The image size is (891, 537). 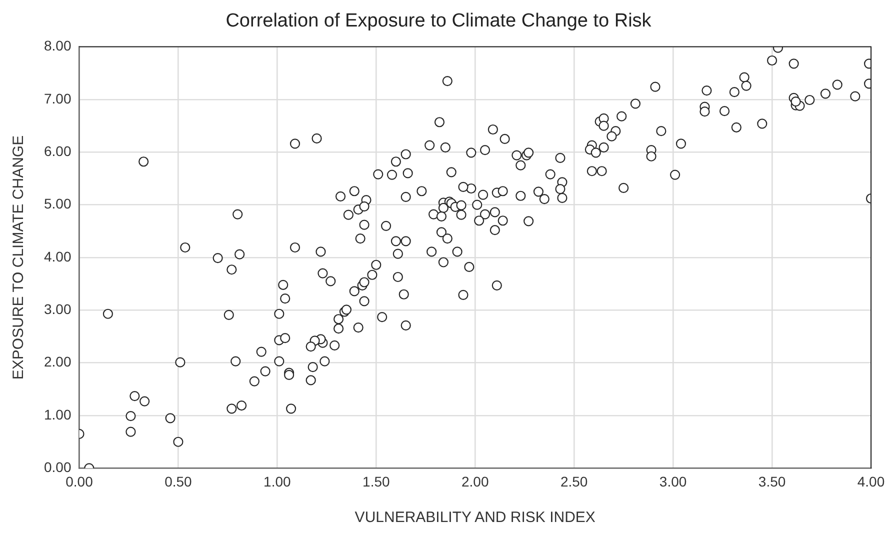 What do you see at coordinates (178, 481) in the screenshot?
I see `x-tick-label: 0.50` at bounding box center [178, 481].